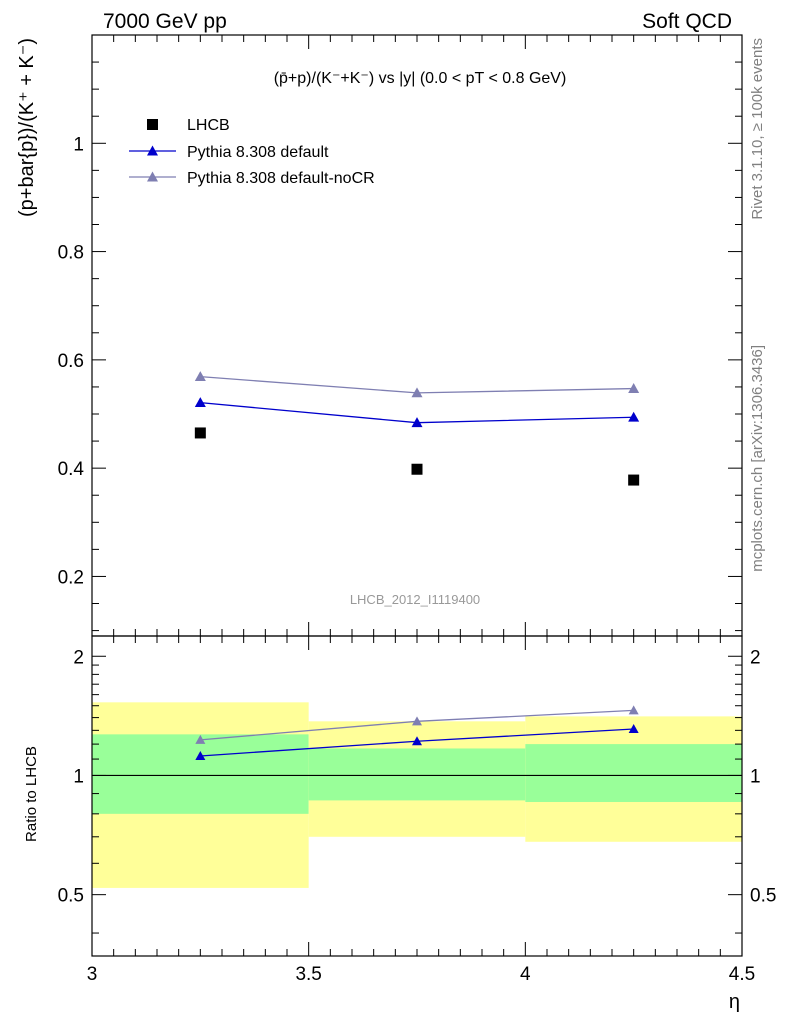 The width and height of the screenshot is (786, 1029). Describe the element at coordinates (208, 125) in the screenshot. I see `legend-label-lhcb: LHCB` at that location.